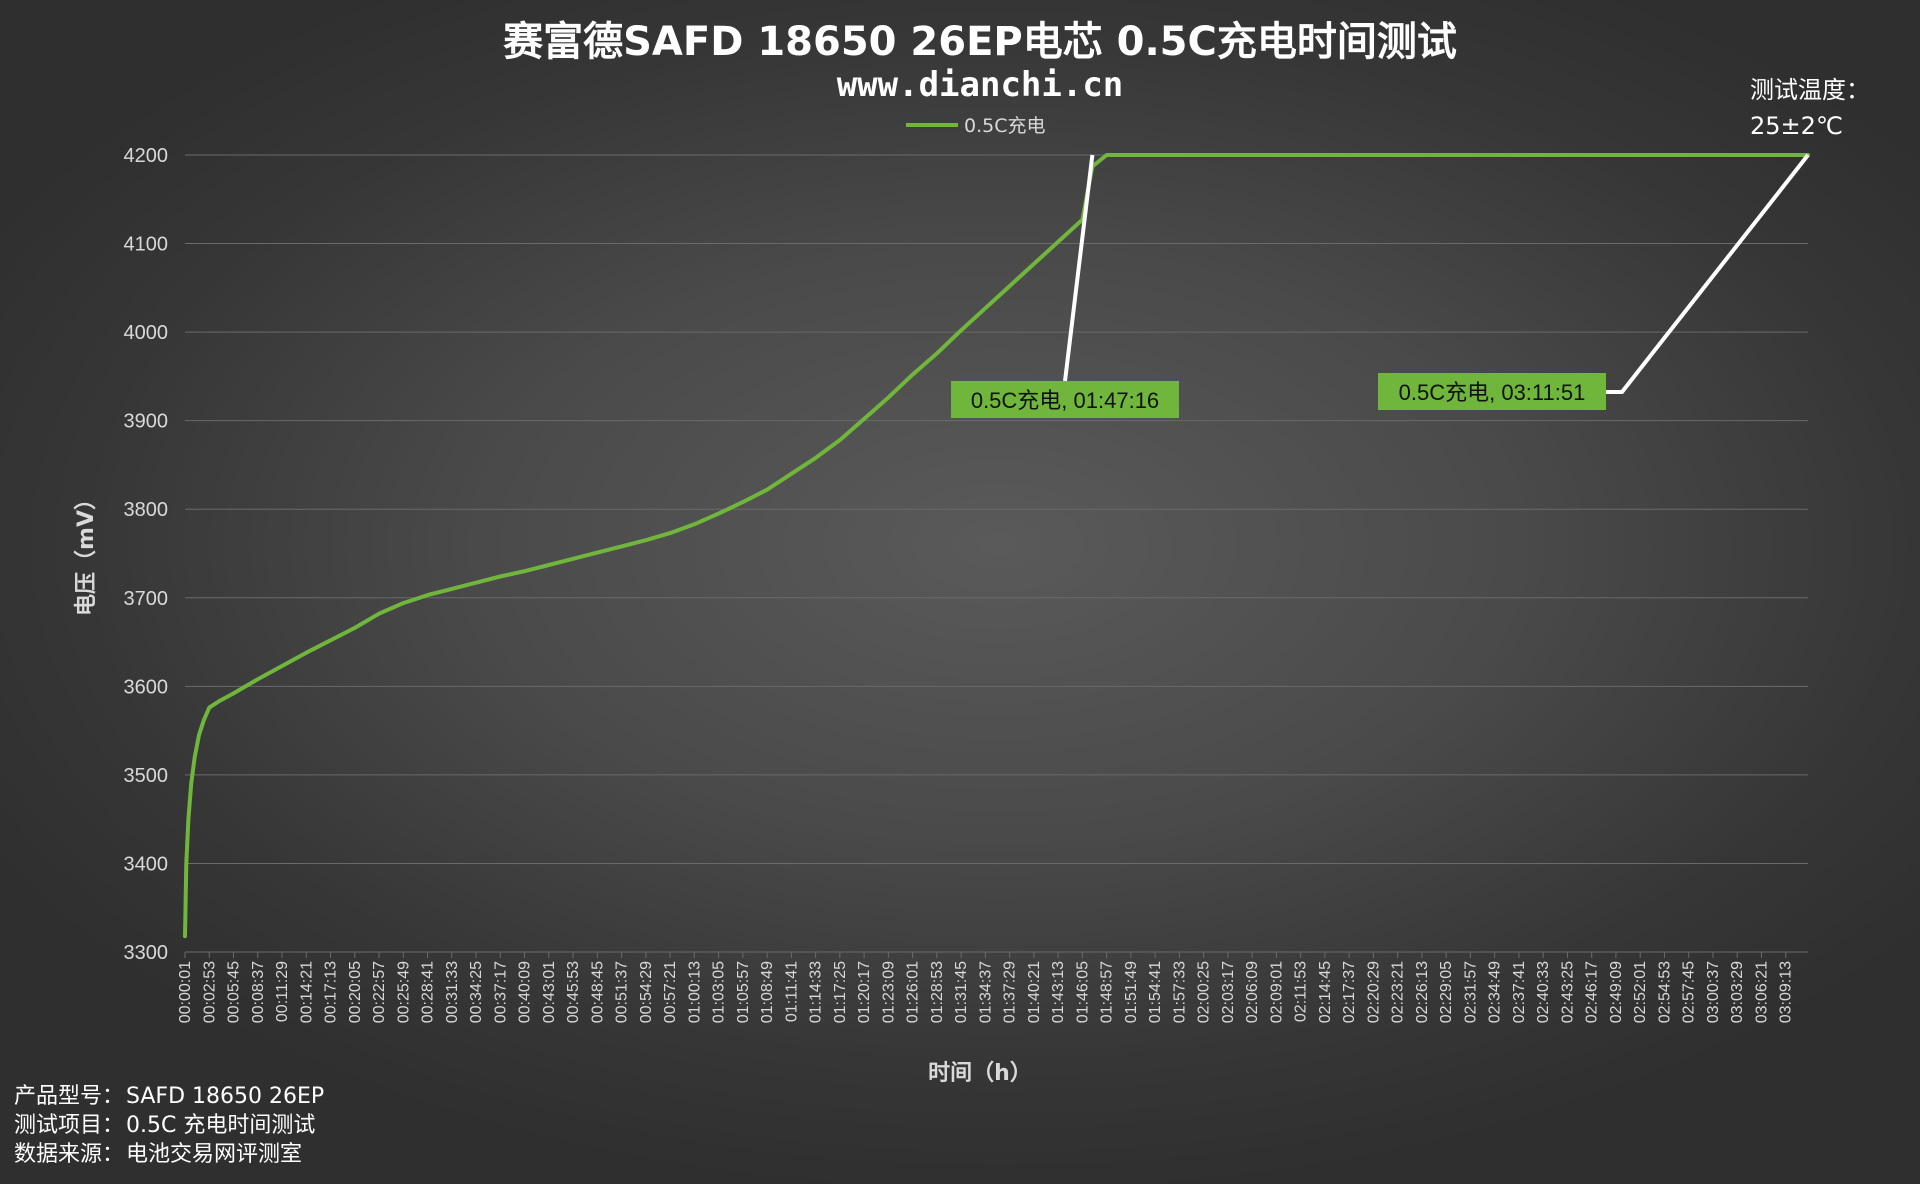  Describe the element at coordinates (980, 42) in the screenshot. I see `chart-title: 赛富德SAFD 18650 26EP电芯 0.5C充电时间测试` at that location.